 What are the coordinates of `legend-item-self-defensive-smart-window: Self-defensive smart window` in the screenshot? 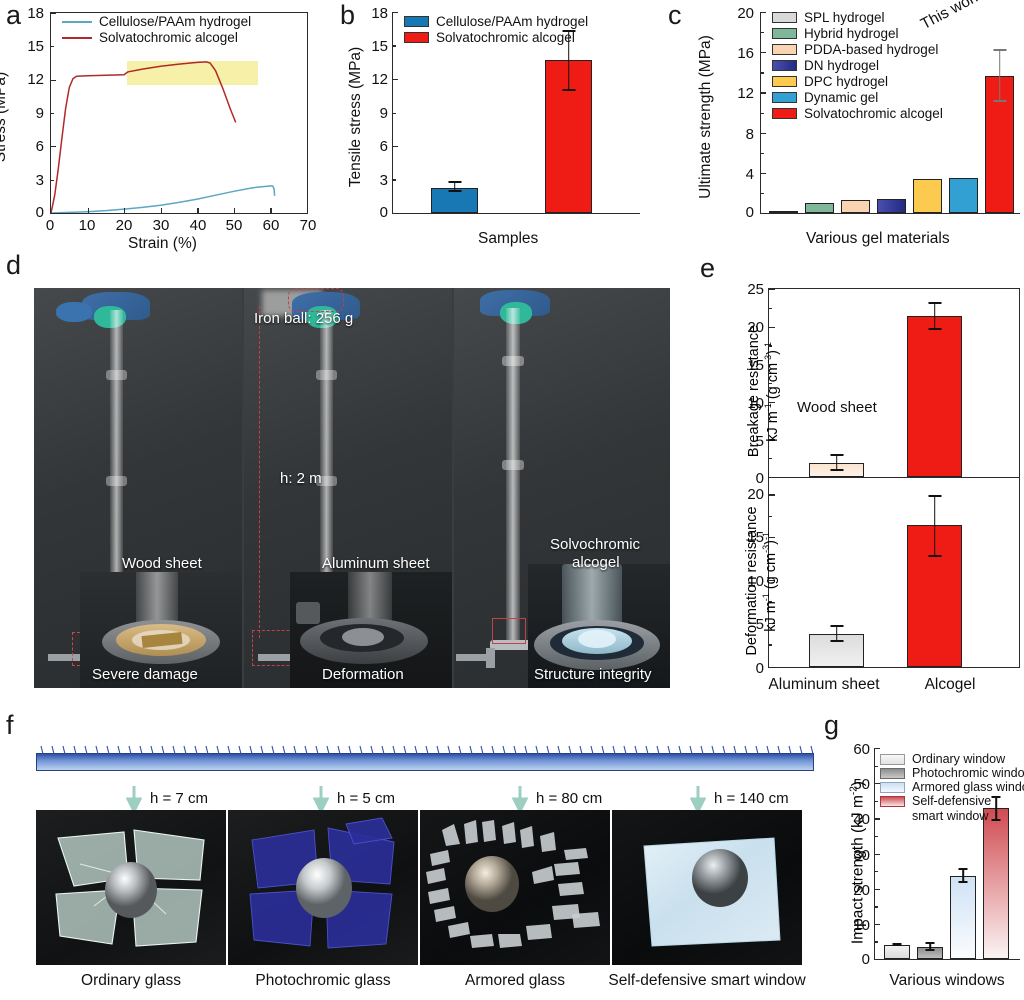 It's located at (952, 809).